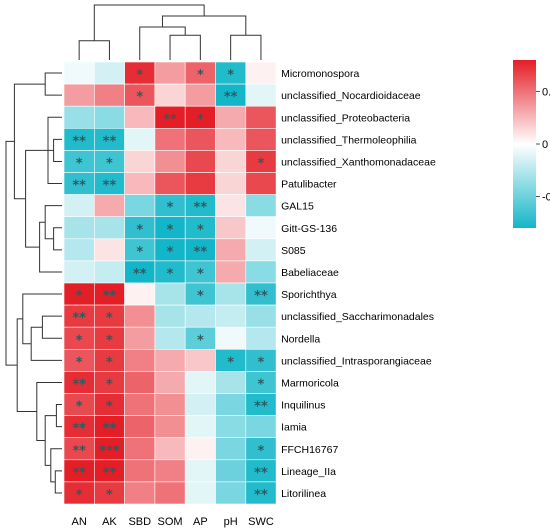  I want to click on row-label: Marmoricola, so click(310, 383).